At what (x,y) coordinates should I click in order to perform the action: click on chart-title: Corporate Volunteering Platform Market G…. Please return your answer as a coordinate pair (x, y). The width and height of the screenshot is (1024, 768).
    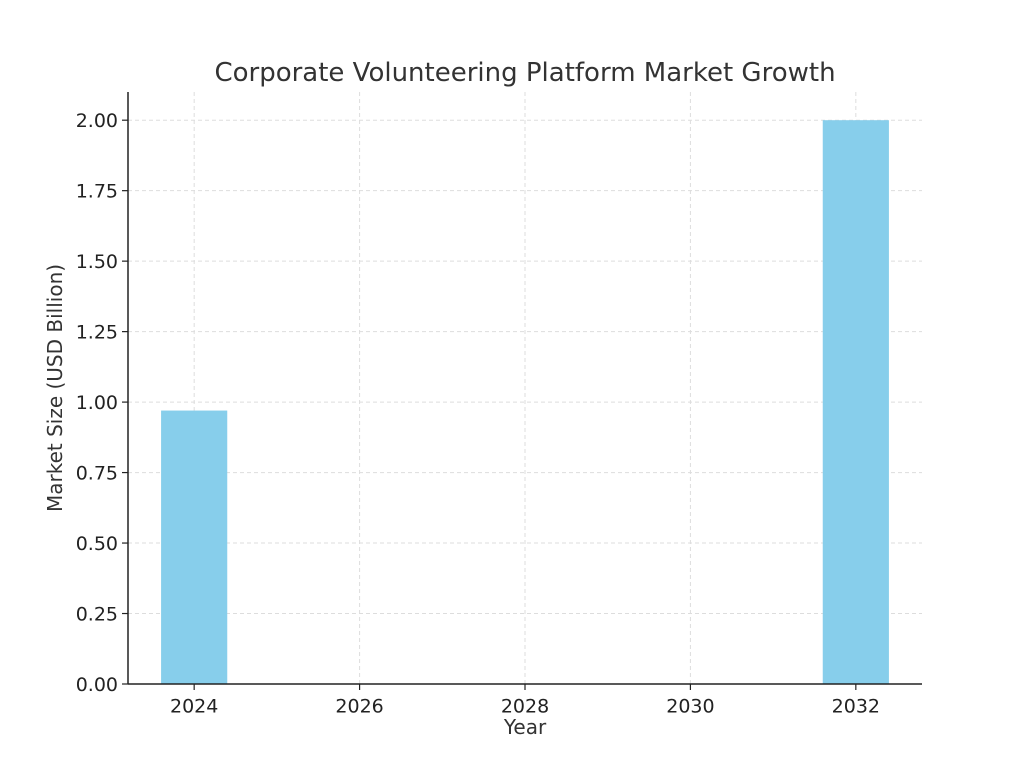
    Looking at the image, I should click on (524, 73).